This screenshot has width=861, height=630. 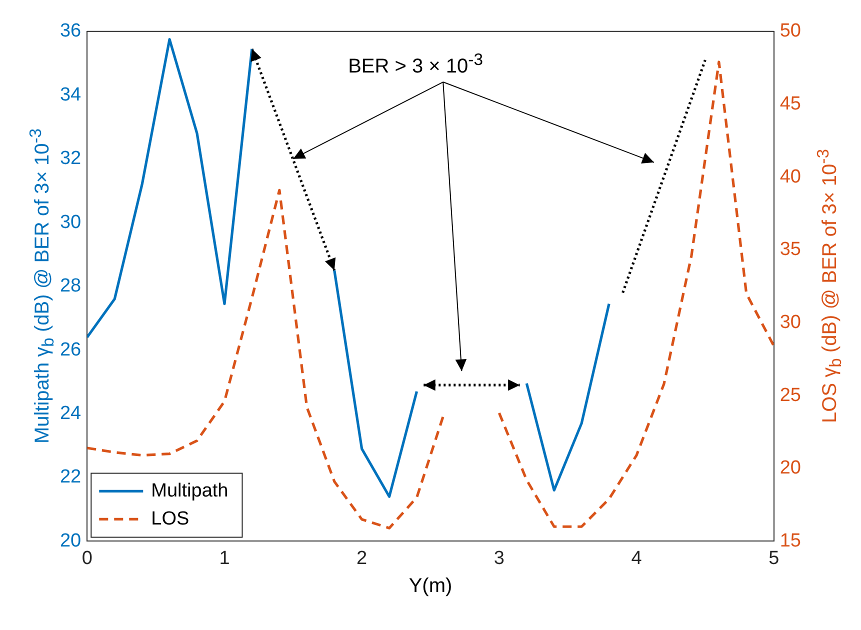 What do you see at coordinates (87, 558) in the screenshot?
I see `x-tick-label: 0` at bounding box center [87, 558].